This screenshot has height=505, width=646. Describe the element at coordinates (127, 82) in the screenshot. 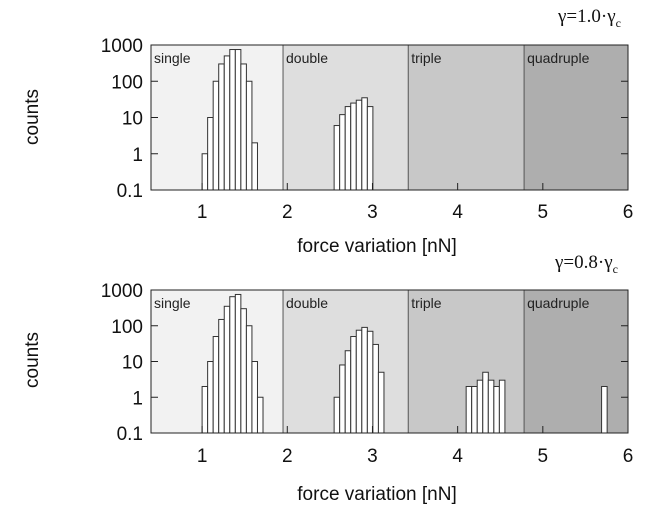

I see `top-y-tick-label: 100` at that location.